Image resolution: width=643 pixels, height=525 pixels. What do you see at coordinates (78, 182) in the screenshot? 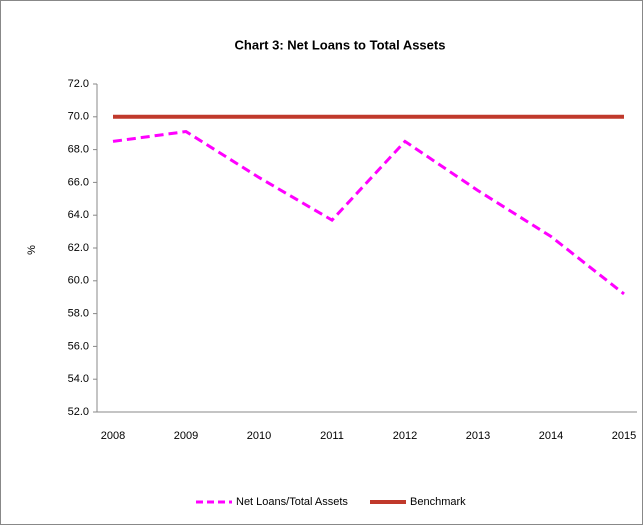
I see `y-tick-label: 66.0` at bounding box center [78, 182].